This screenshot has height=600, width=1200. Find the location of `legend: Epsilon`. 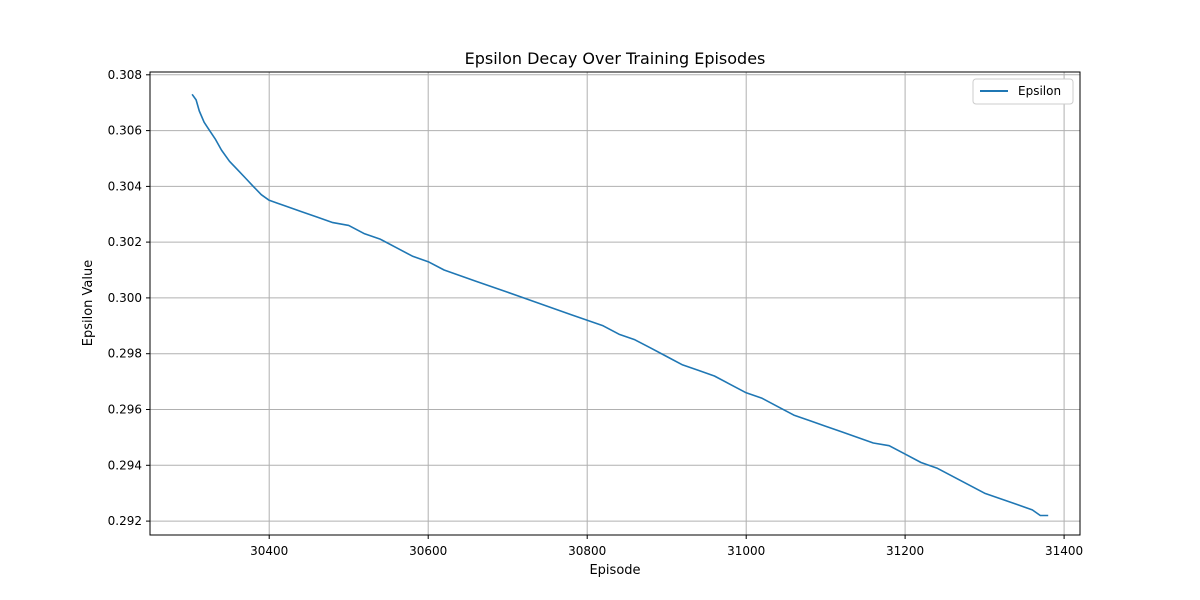

legend: Epsilon is located at coordinates (1023, 91).